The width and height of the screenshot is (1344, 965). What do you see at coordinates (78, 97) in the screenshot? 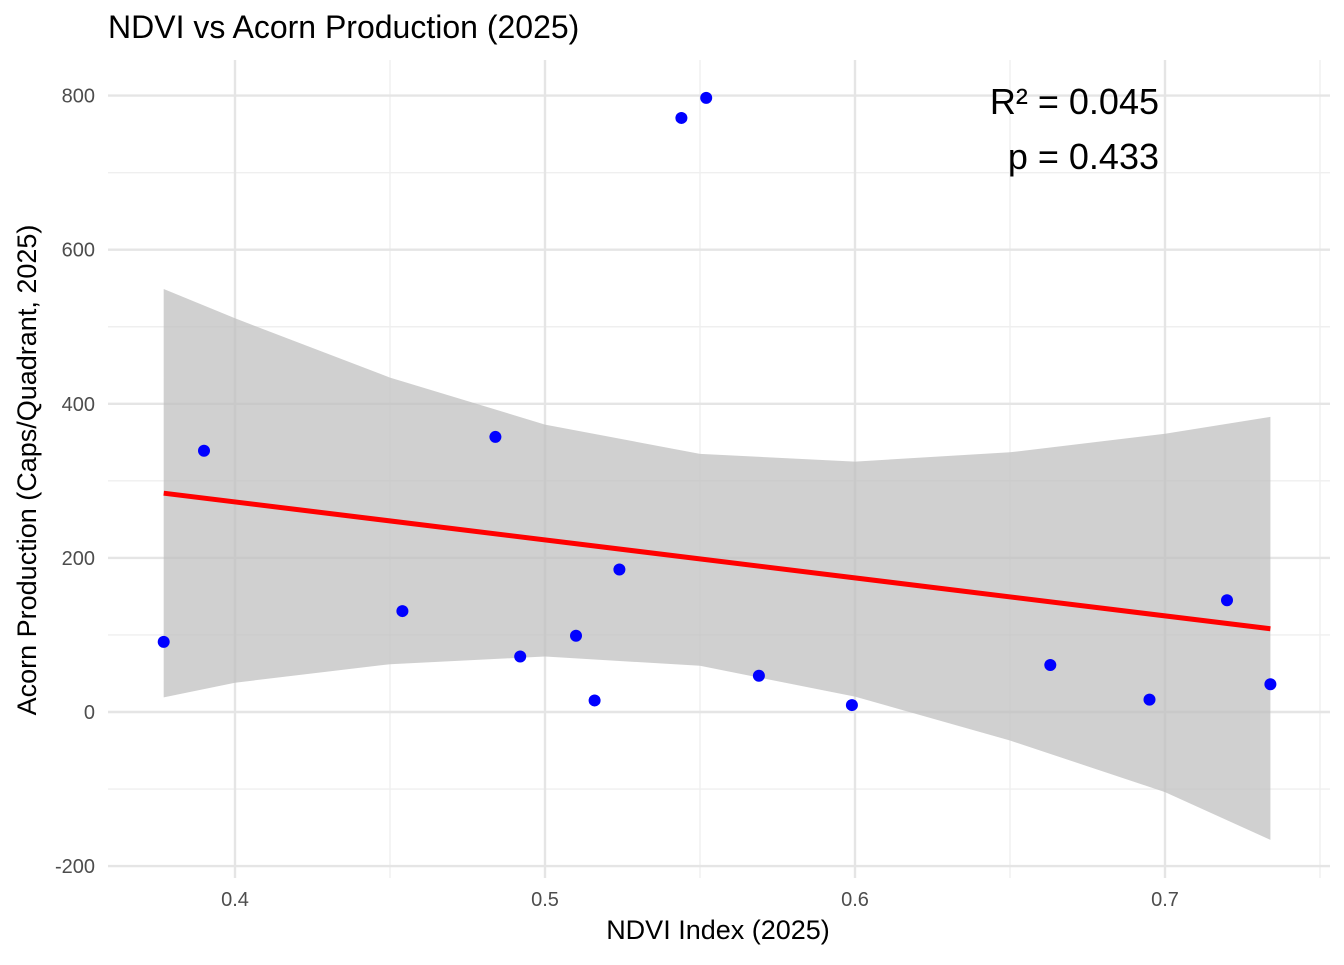
I see `y-tick-label: 800` at bounding box center [78, 97].